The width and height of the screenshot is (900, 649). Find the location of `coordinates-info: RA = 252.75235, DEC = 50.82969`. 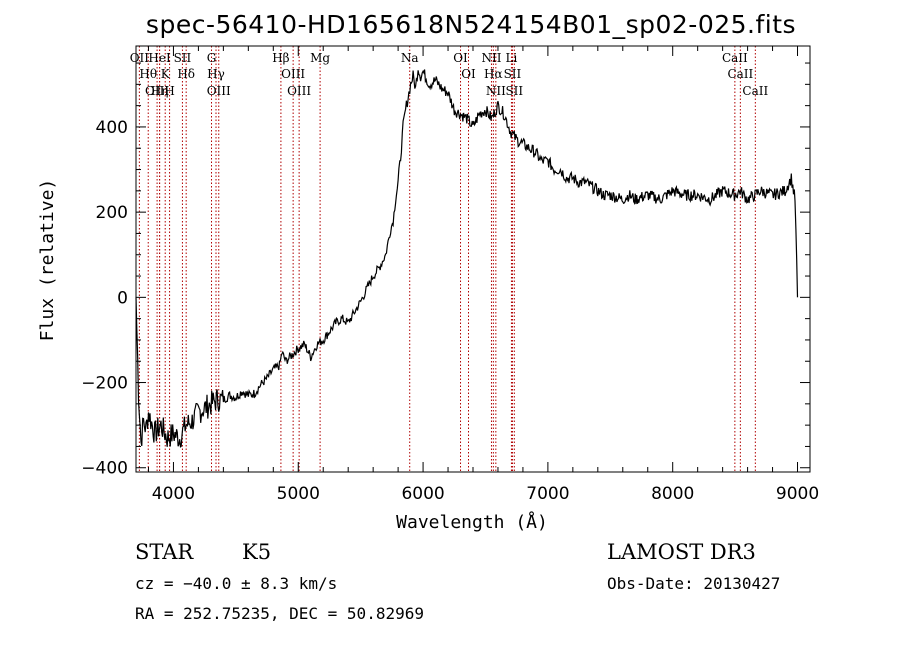

coordinates-info: RA = 252.75235, DEC = 50.82969 is located at coordinates (279, 613).